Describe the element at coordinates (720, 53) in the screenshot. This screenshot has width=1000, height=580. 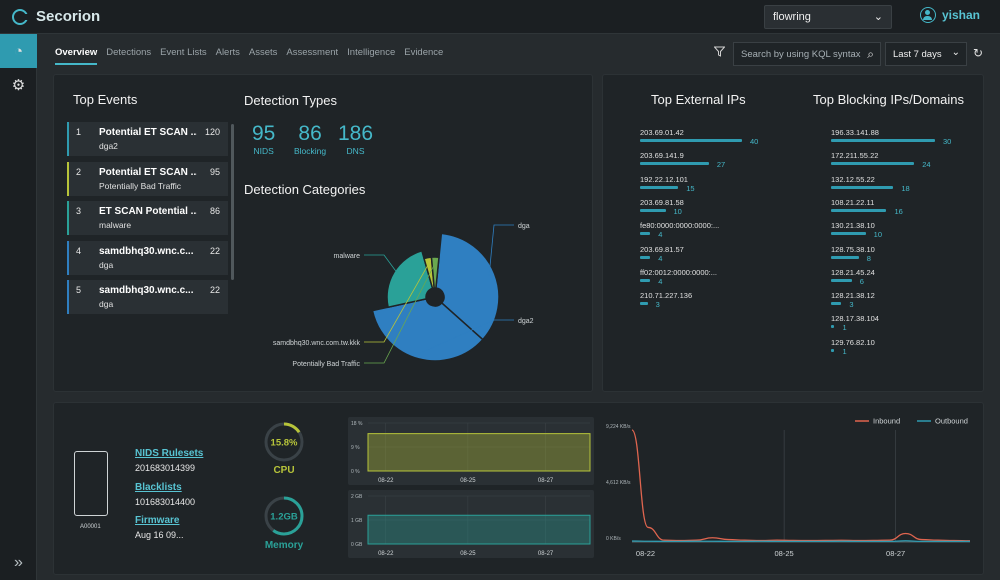
I see `filter-icon` at that location.